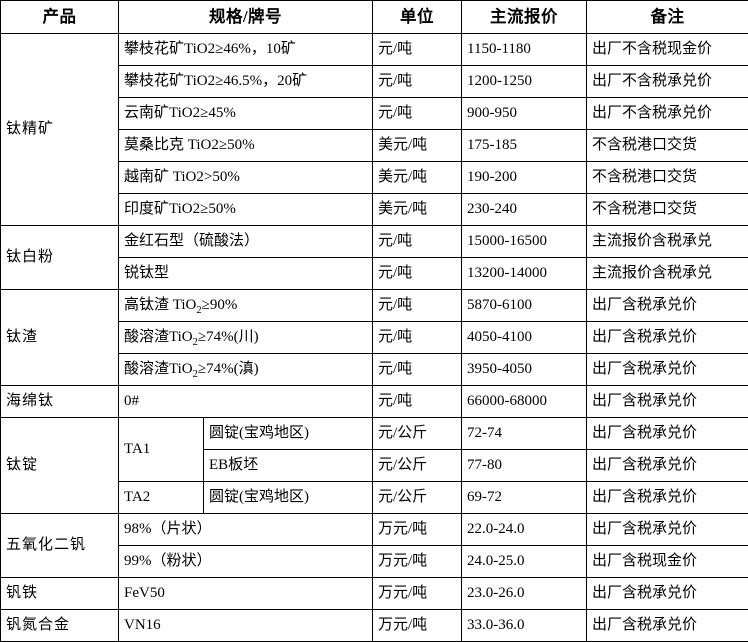 This screenshot has width=748, height=642. Describe the element at coordinates (60, 130) in the screenshot. I see `product-name-cell: 钛精矿` at that location.